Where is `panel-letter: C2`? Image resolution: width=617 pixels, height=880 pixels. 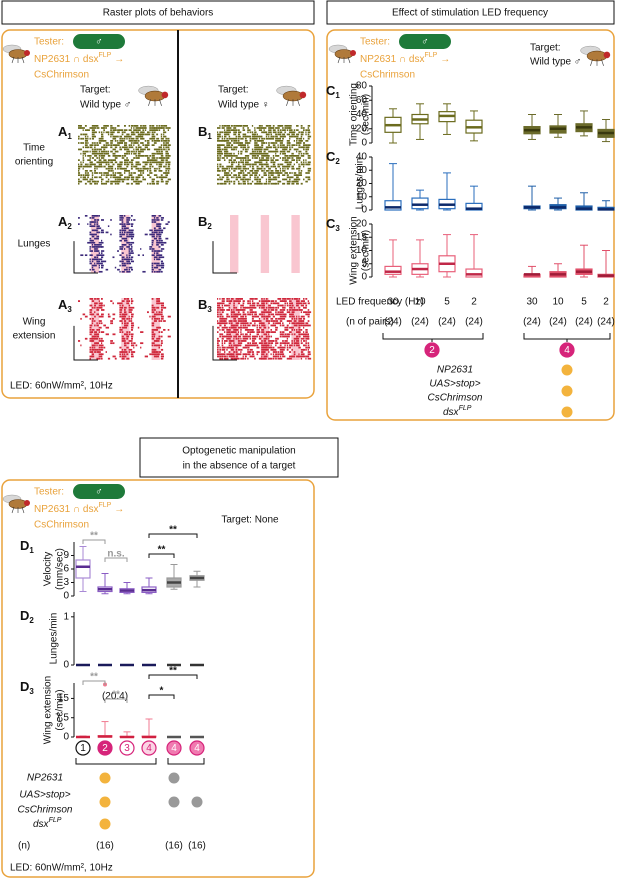
panel-letter: C2 is located at coordinates (333, 157).